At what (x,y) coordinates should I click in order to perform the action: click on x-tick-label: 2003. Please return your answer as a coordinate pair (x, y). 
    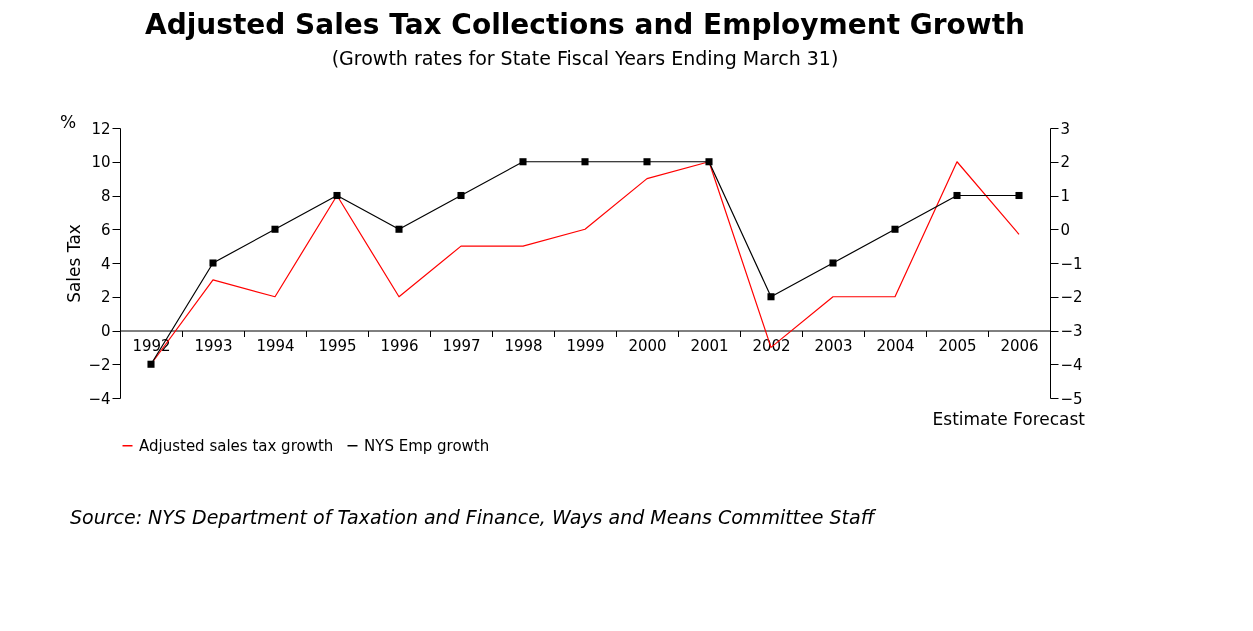
    Looking at the image, I should click on (833, 346).